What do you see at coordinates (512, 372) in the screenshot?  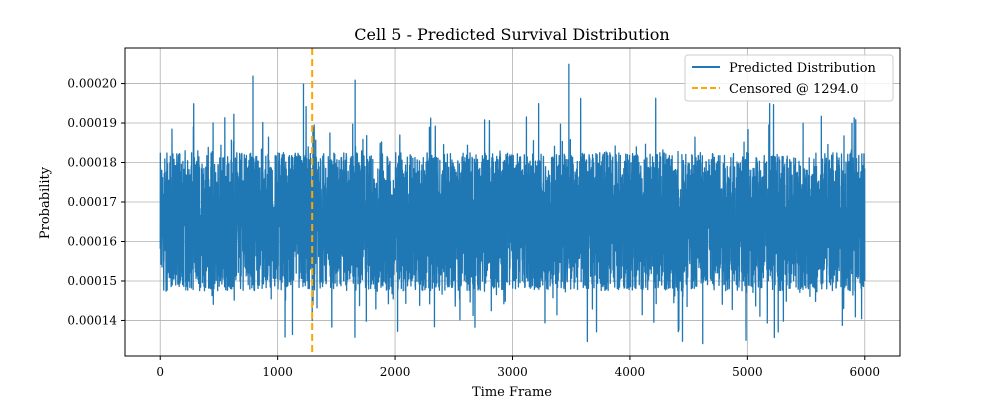 I see `x-tick-label: 3000` at bounding box center [512, 372].